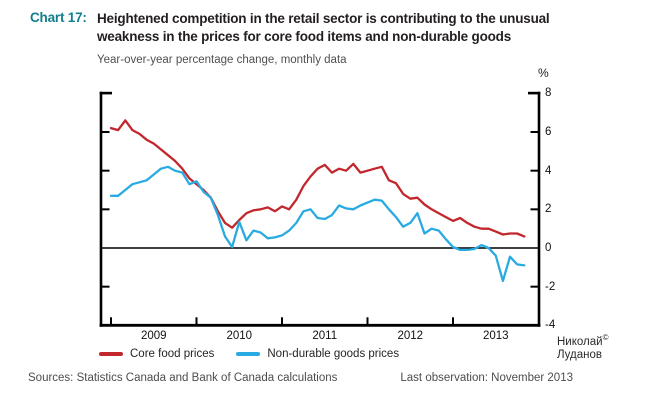 The width and height of the screenshot is (656, 411). Describe the element at coordinates (58, 17) in the screenshot. I see `chart-number-label: Chart 17:` at that location.